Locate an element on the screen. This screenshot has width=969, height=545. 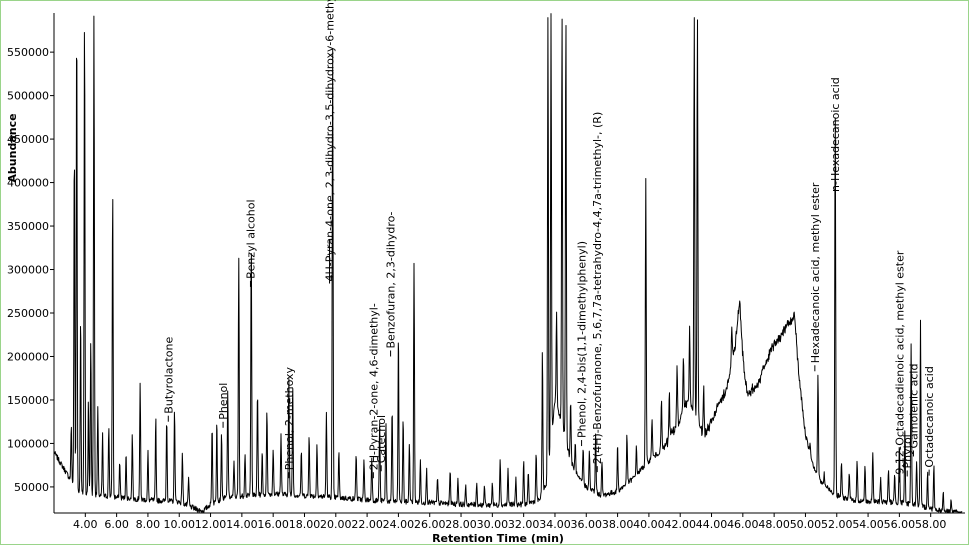
x-tick-label: 46.00 is located at coordinates (743, 524).